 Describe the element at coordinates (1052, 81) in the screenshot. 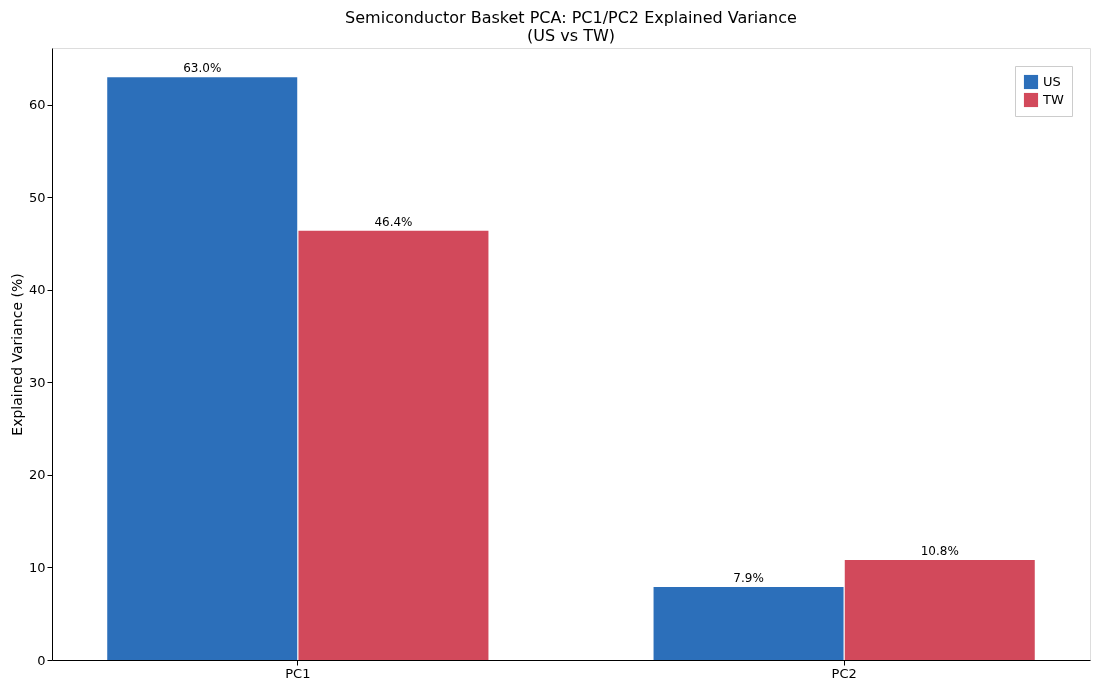

I see `legend-label: US` at that location.